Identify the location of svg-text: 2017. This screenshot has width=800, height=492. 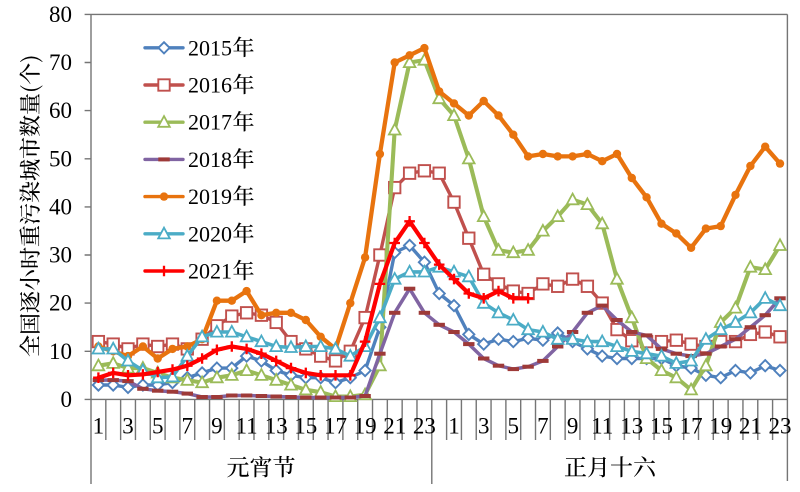
(210, 122).